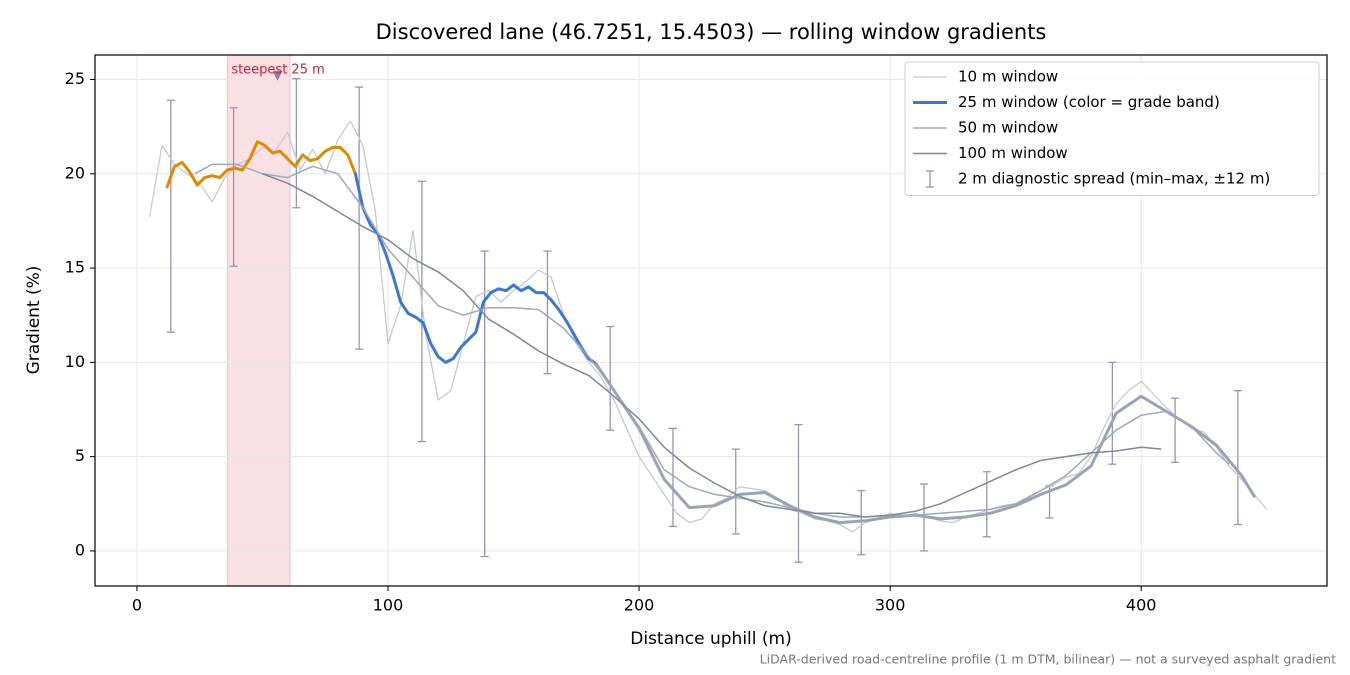 The width and height of the screenshot is (1350, 675). Describe the element at coordinates (890, 605) in the screenshot. I see `x-tick-label: 300` at that location.